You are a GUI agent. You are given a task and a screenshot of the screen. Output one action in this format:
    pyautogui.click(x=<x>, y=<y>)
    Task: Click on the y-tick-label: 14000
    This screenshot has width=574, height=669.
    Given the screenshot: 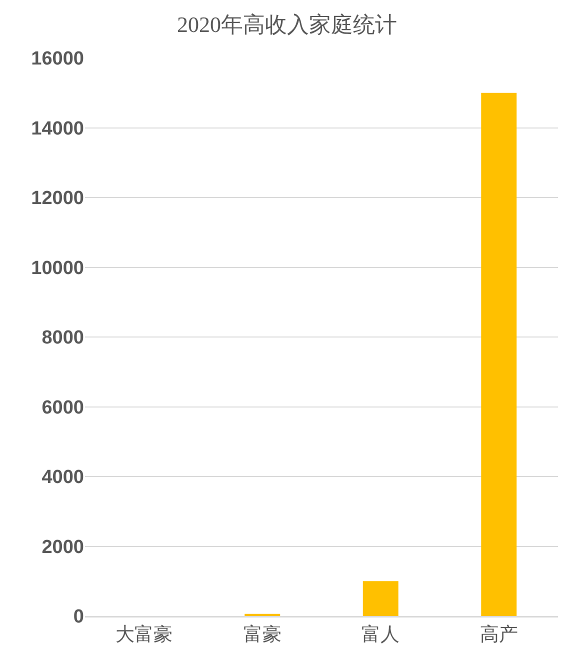 What is the action you would take?
    pyautogui.click(x=57, y=129)
    